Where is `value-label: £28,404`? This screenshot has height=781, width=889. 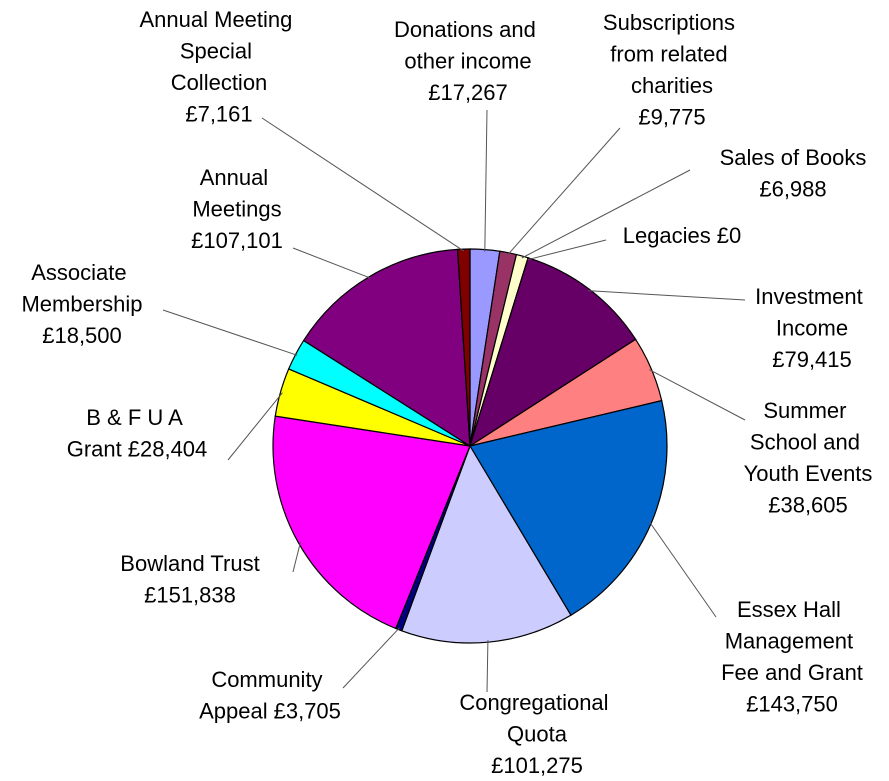 value-label: £28,404 is located at coordinates (168, 449).